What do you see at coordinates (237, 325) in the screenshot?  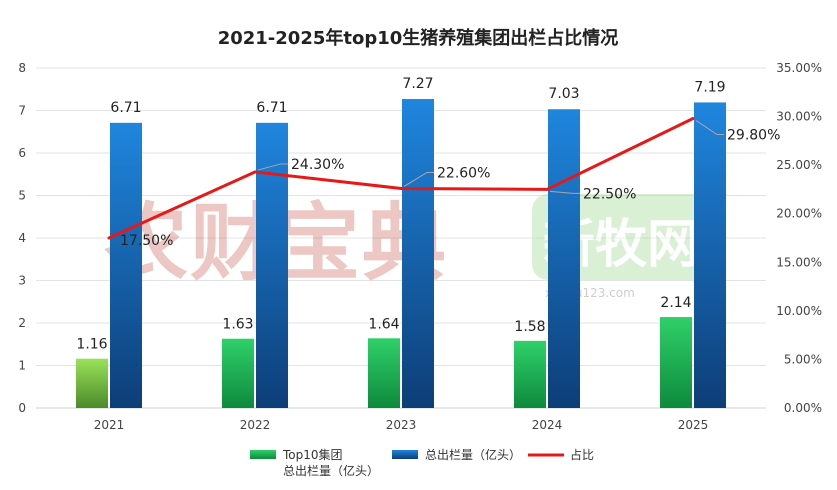 I see `bar-top10-label: 1.63` at bounding box center [237, 325].